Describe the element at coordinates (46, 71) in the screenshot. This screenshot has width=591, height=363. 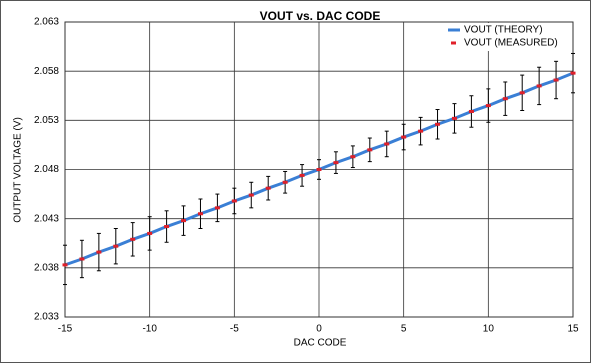
I see `y-tick-label: 2.058` at that location.